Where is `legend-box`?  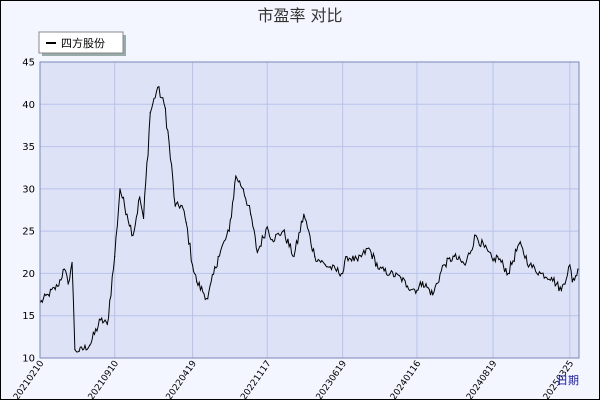
legend-box is located at coordinates (81, 42).